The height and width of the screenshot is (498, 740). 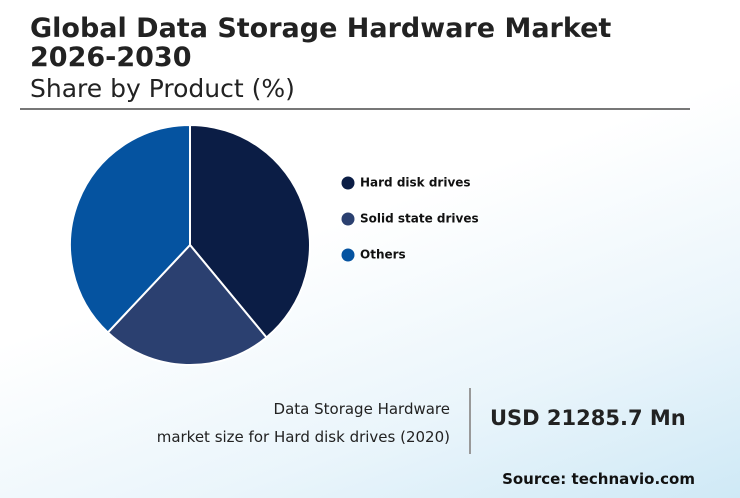 What do you see at coordinates (303, 437) in the screenshot?
I see `caption: market size for Hard disk drives (2020)` at bounding box center [303, 437].